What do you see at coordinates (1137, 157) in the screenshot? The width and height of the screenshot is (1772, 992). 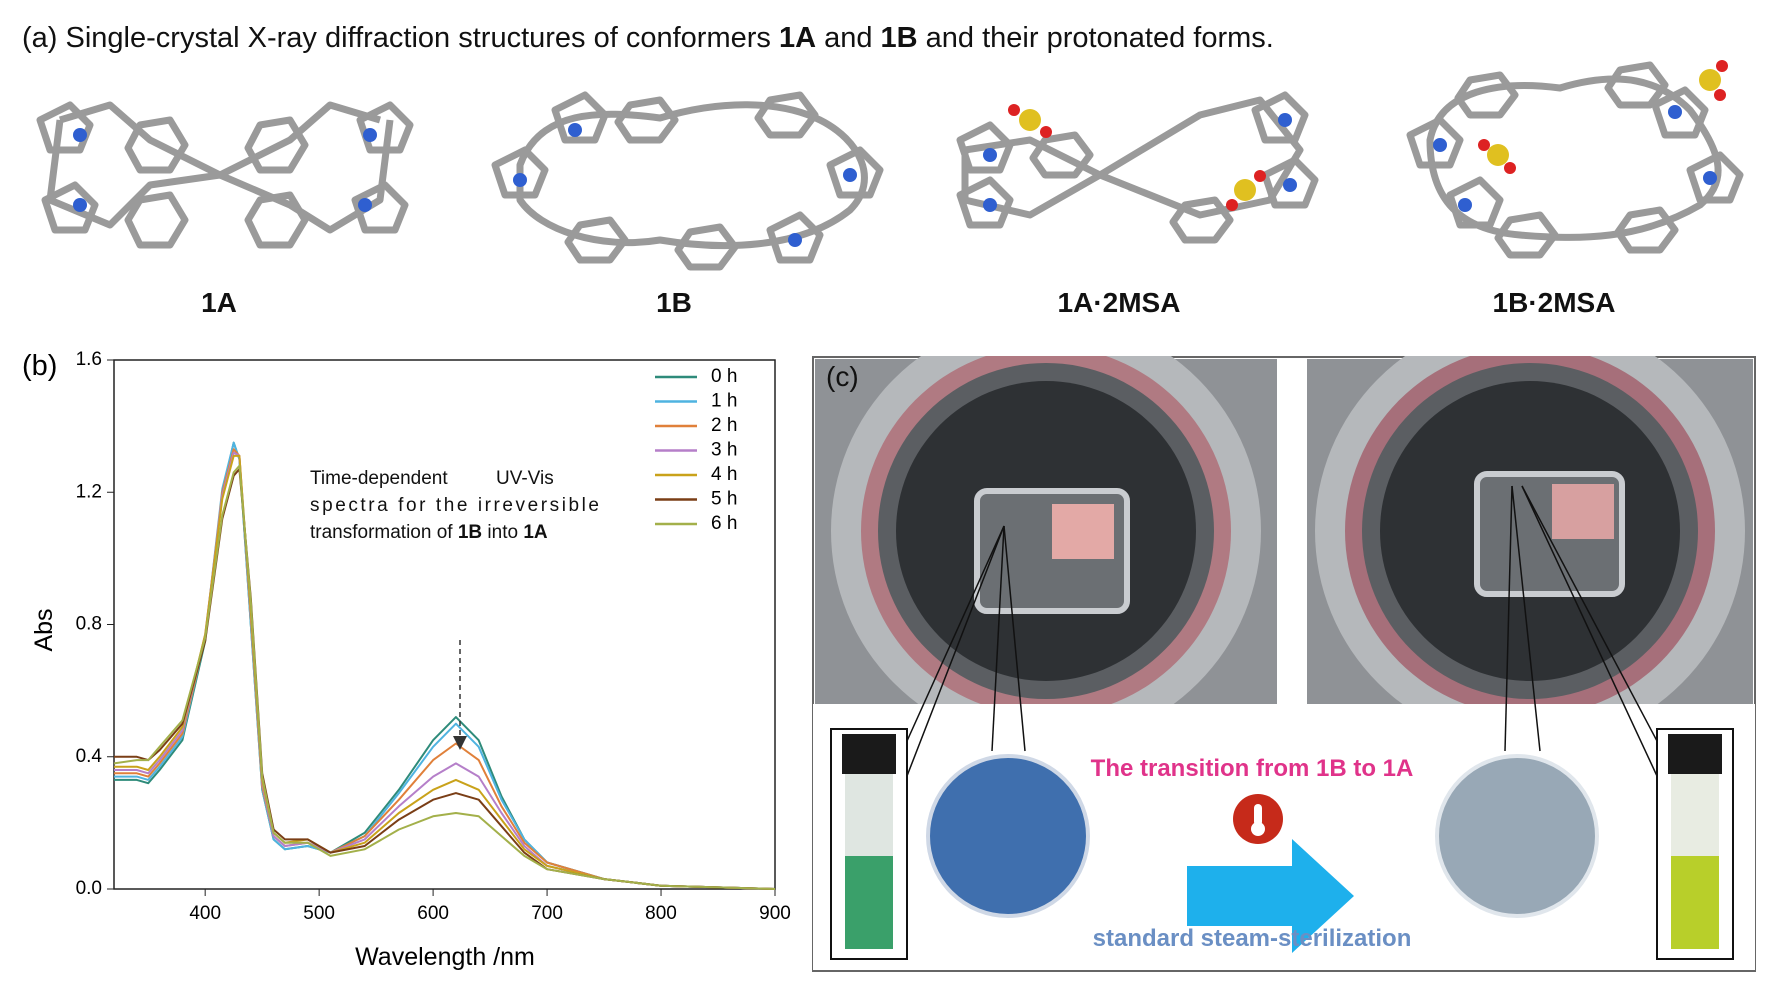 I see `msa-1a` at bounding box center [1137, 157].